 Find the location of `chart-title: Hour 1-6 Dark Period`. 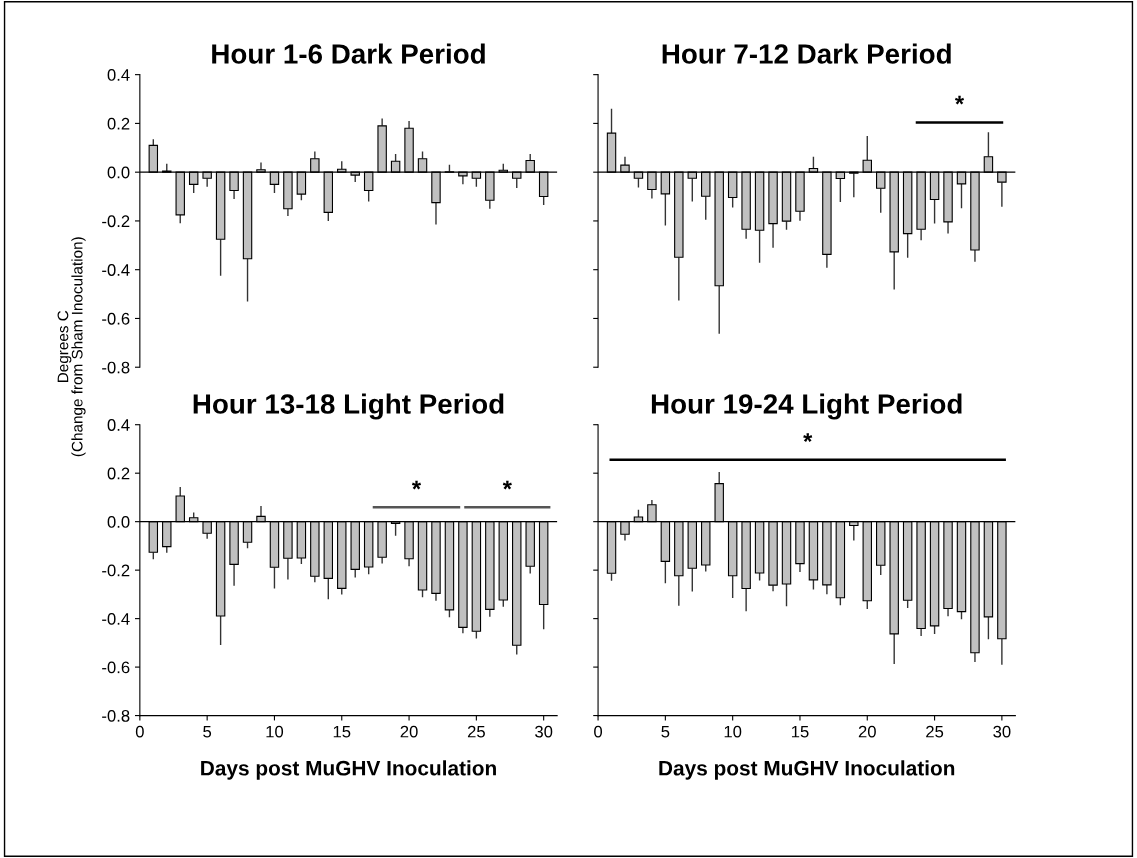

chart-title: Hour 1-6 Dark Period is located at coordinates (348, 53).